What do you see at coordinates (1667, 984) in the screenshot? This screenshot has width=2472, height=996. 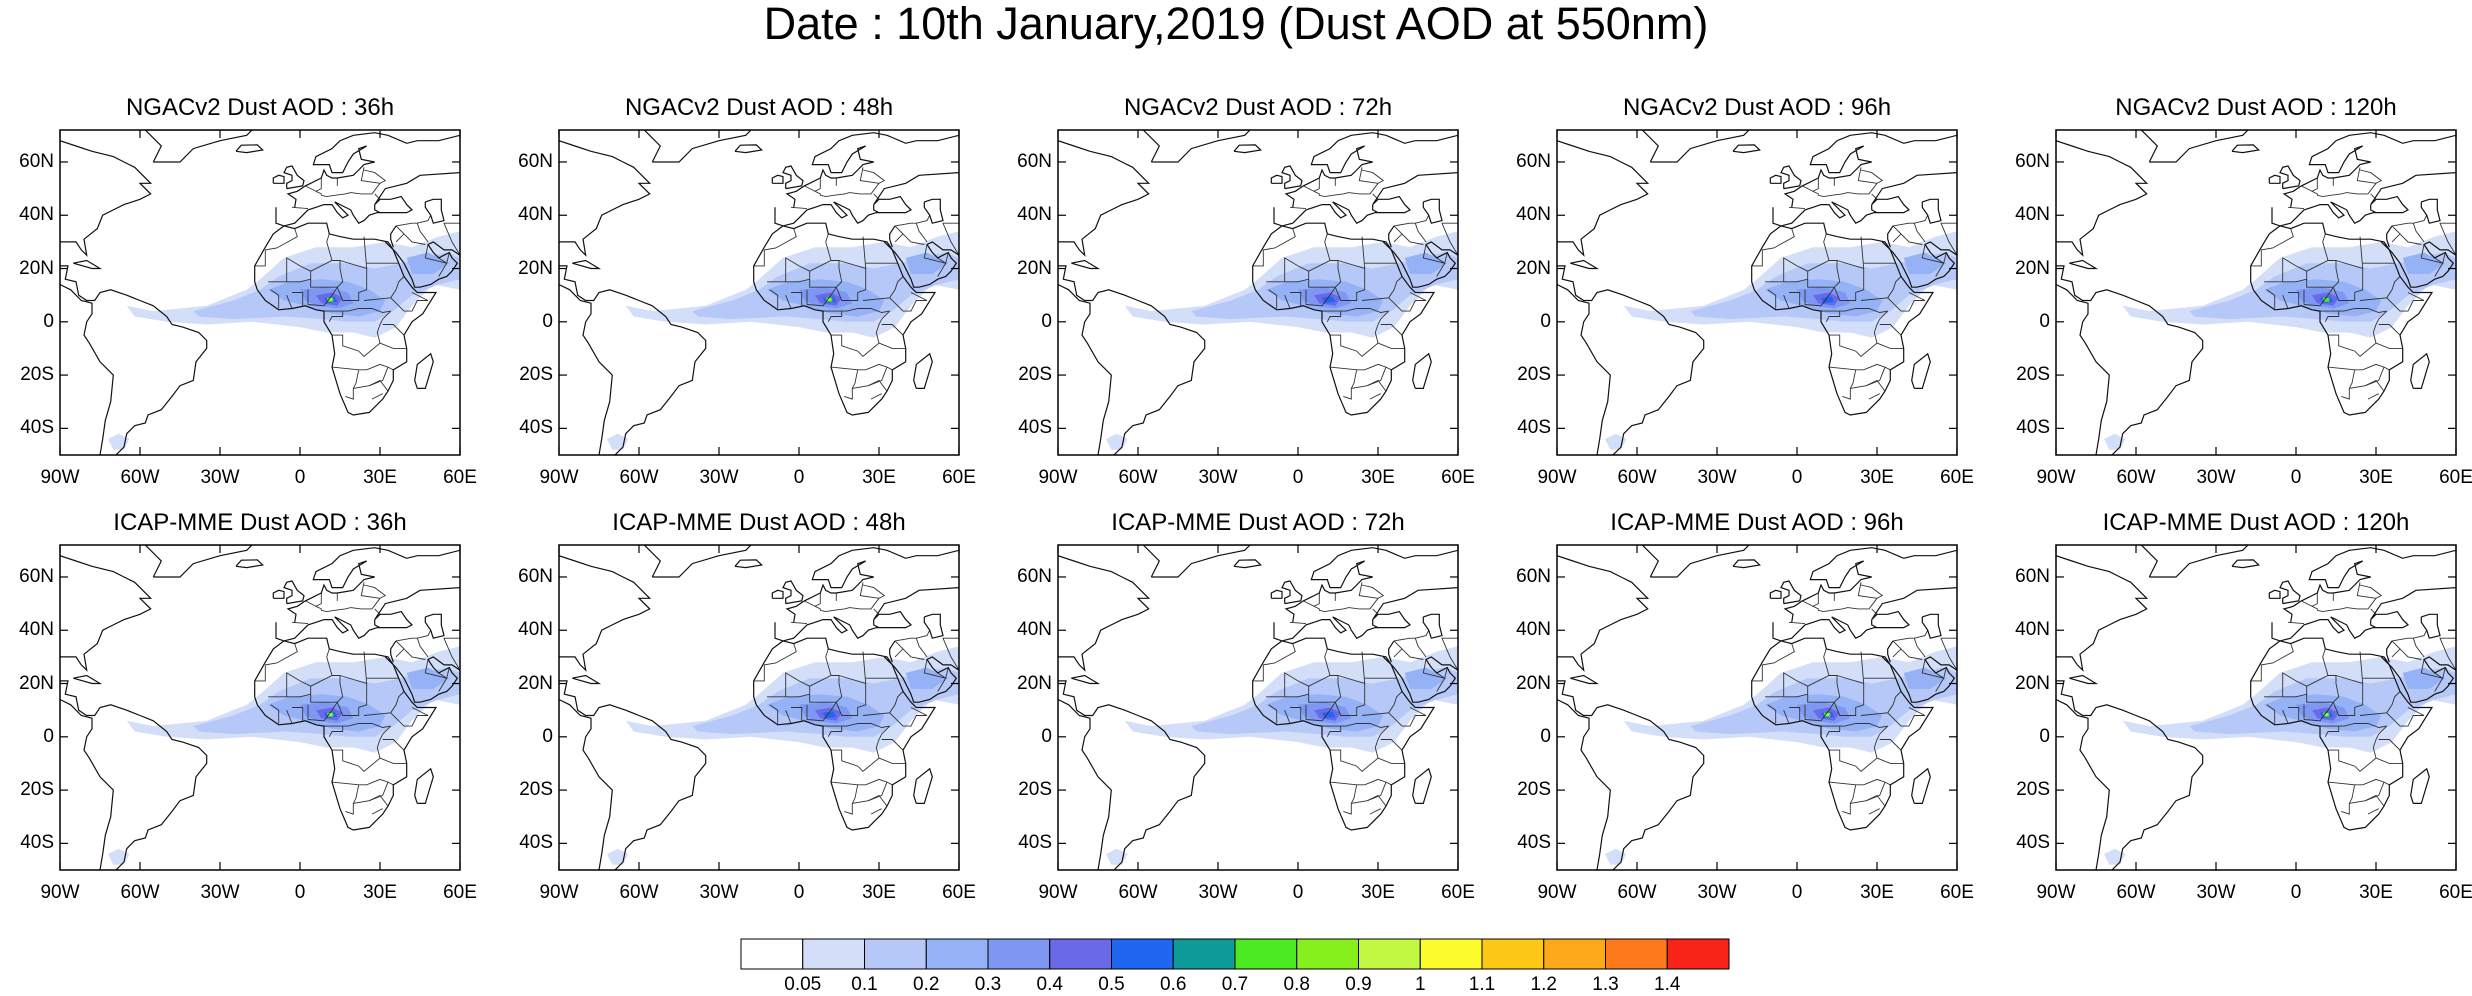 I see `colorbar-label: 1.4` at bounding box center [1667, 984].